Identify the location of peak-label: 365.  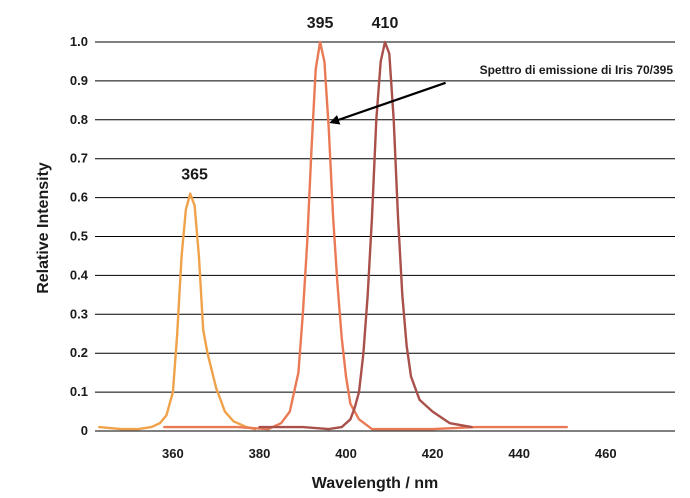
(194, 175).